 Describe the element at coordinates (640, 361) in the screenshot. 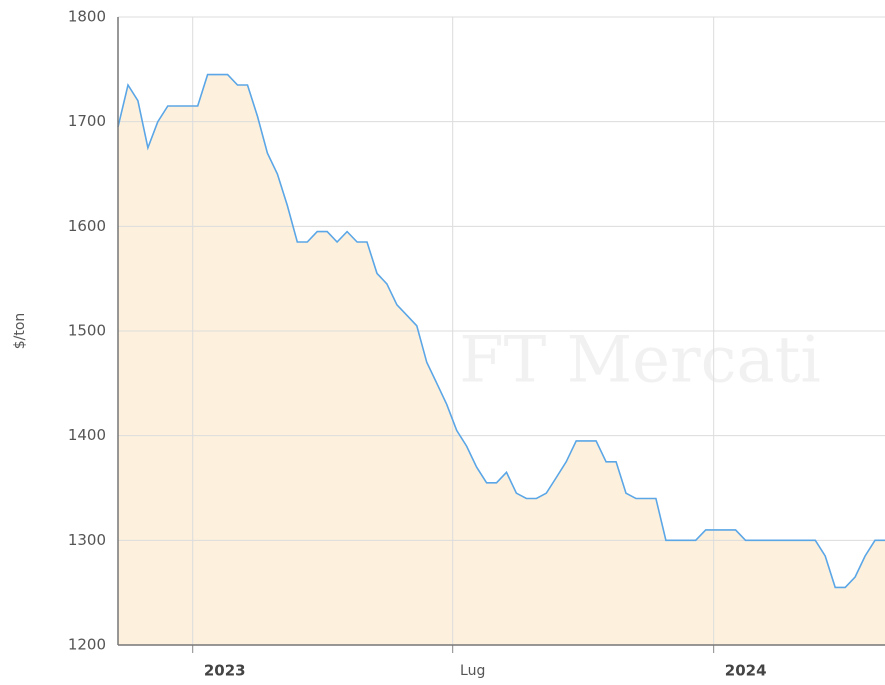

I see `watermark: FT Mercati` at that location.